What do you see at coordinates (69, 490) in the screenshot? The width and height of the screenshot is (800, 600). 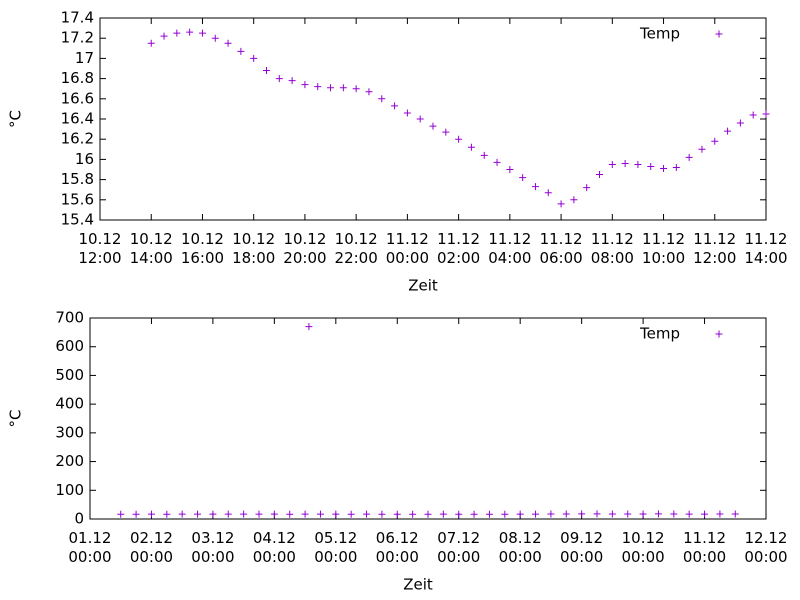 I see `y-tick-label: 100` at bounding box center [69, 490].